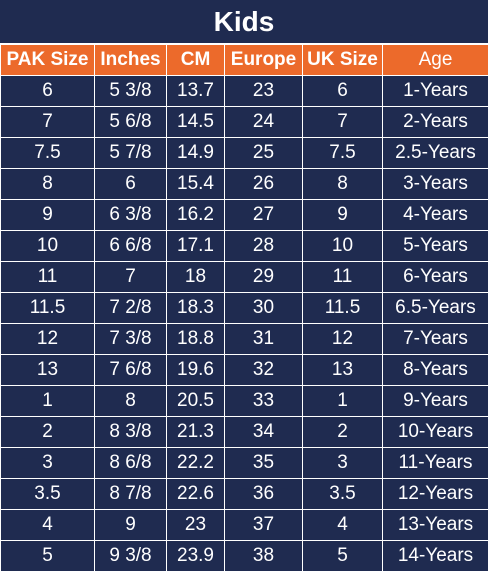  What do you see at coordinates (342, 401) in the screenshot?
I see `cell-uk-size: 1` at bounding box center [342, 401].